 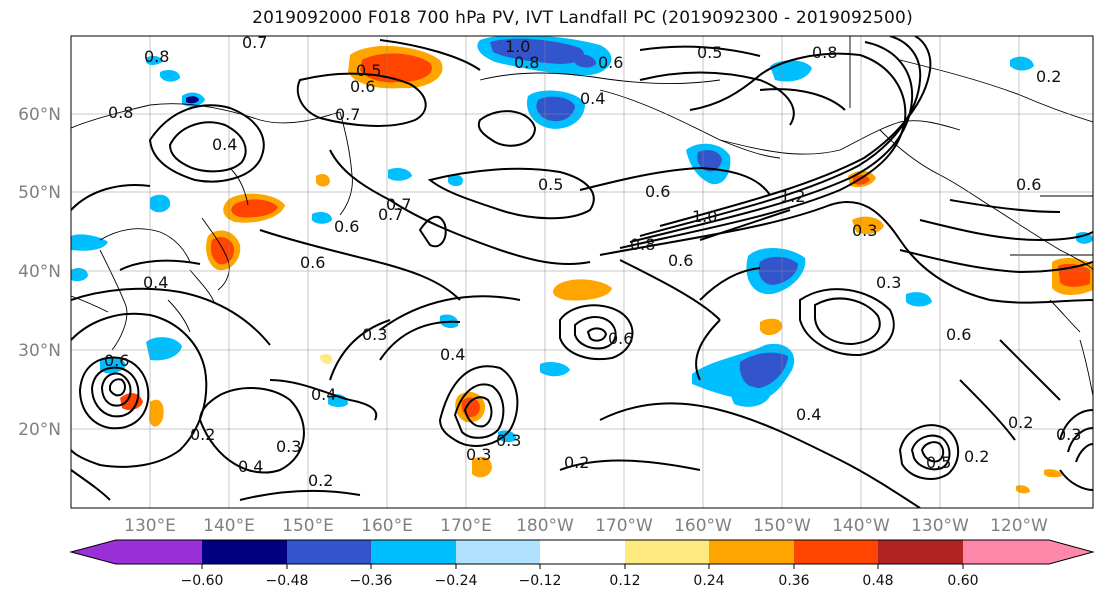 I want to click on colorbar-tick-label: 0.48, so click(x=877, y=581).